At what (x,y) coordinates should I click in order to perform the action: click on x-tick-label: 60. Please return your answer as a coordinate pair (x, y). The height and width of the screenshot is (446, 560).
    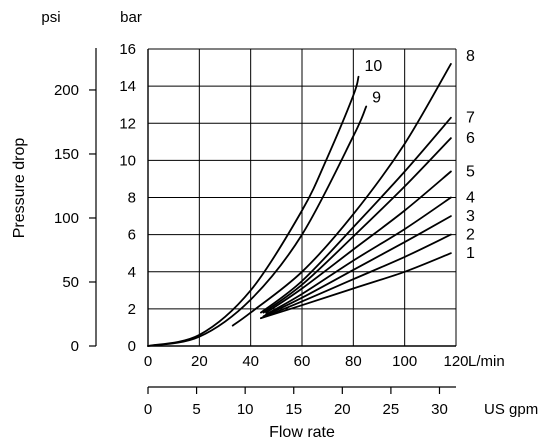
    Looking at the image, I should click on (302, 361).